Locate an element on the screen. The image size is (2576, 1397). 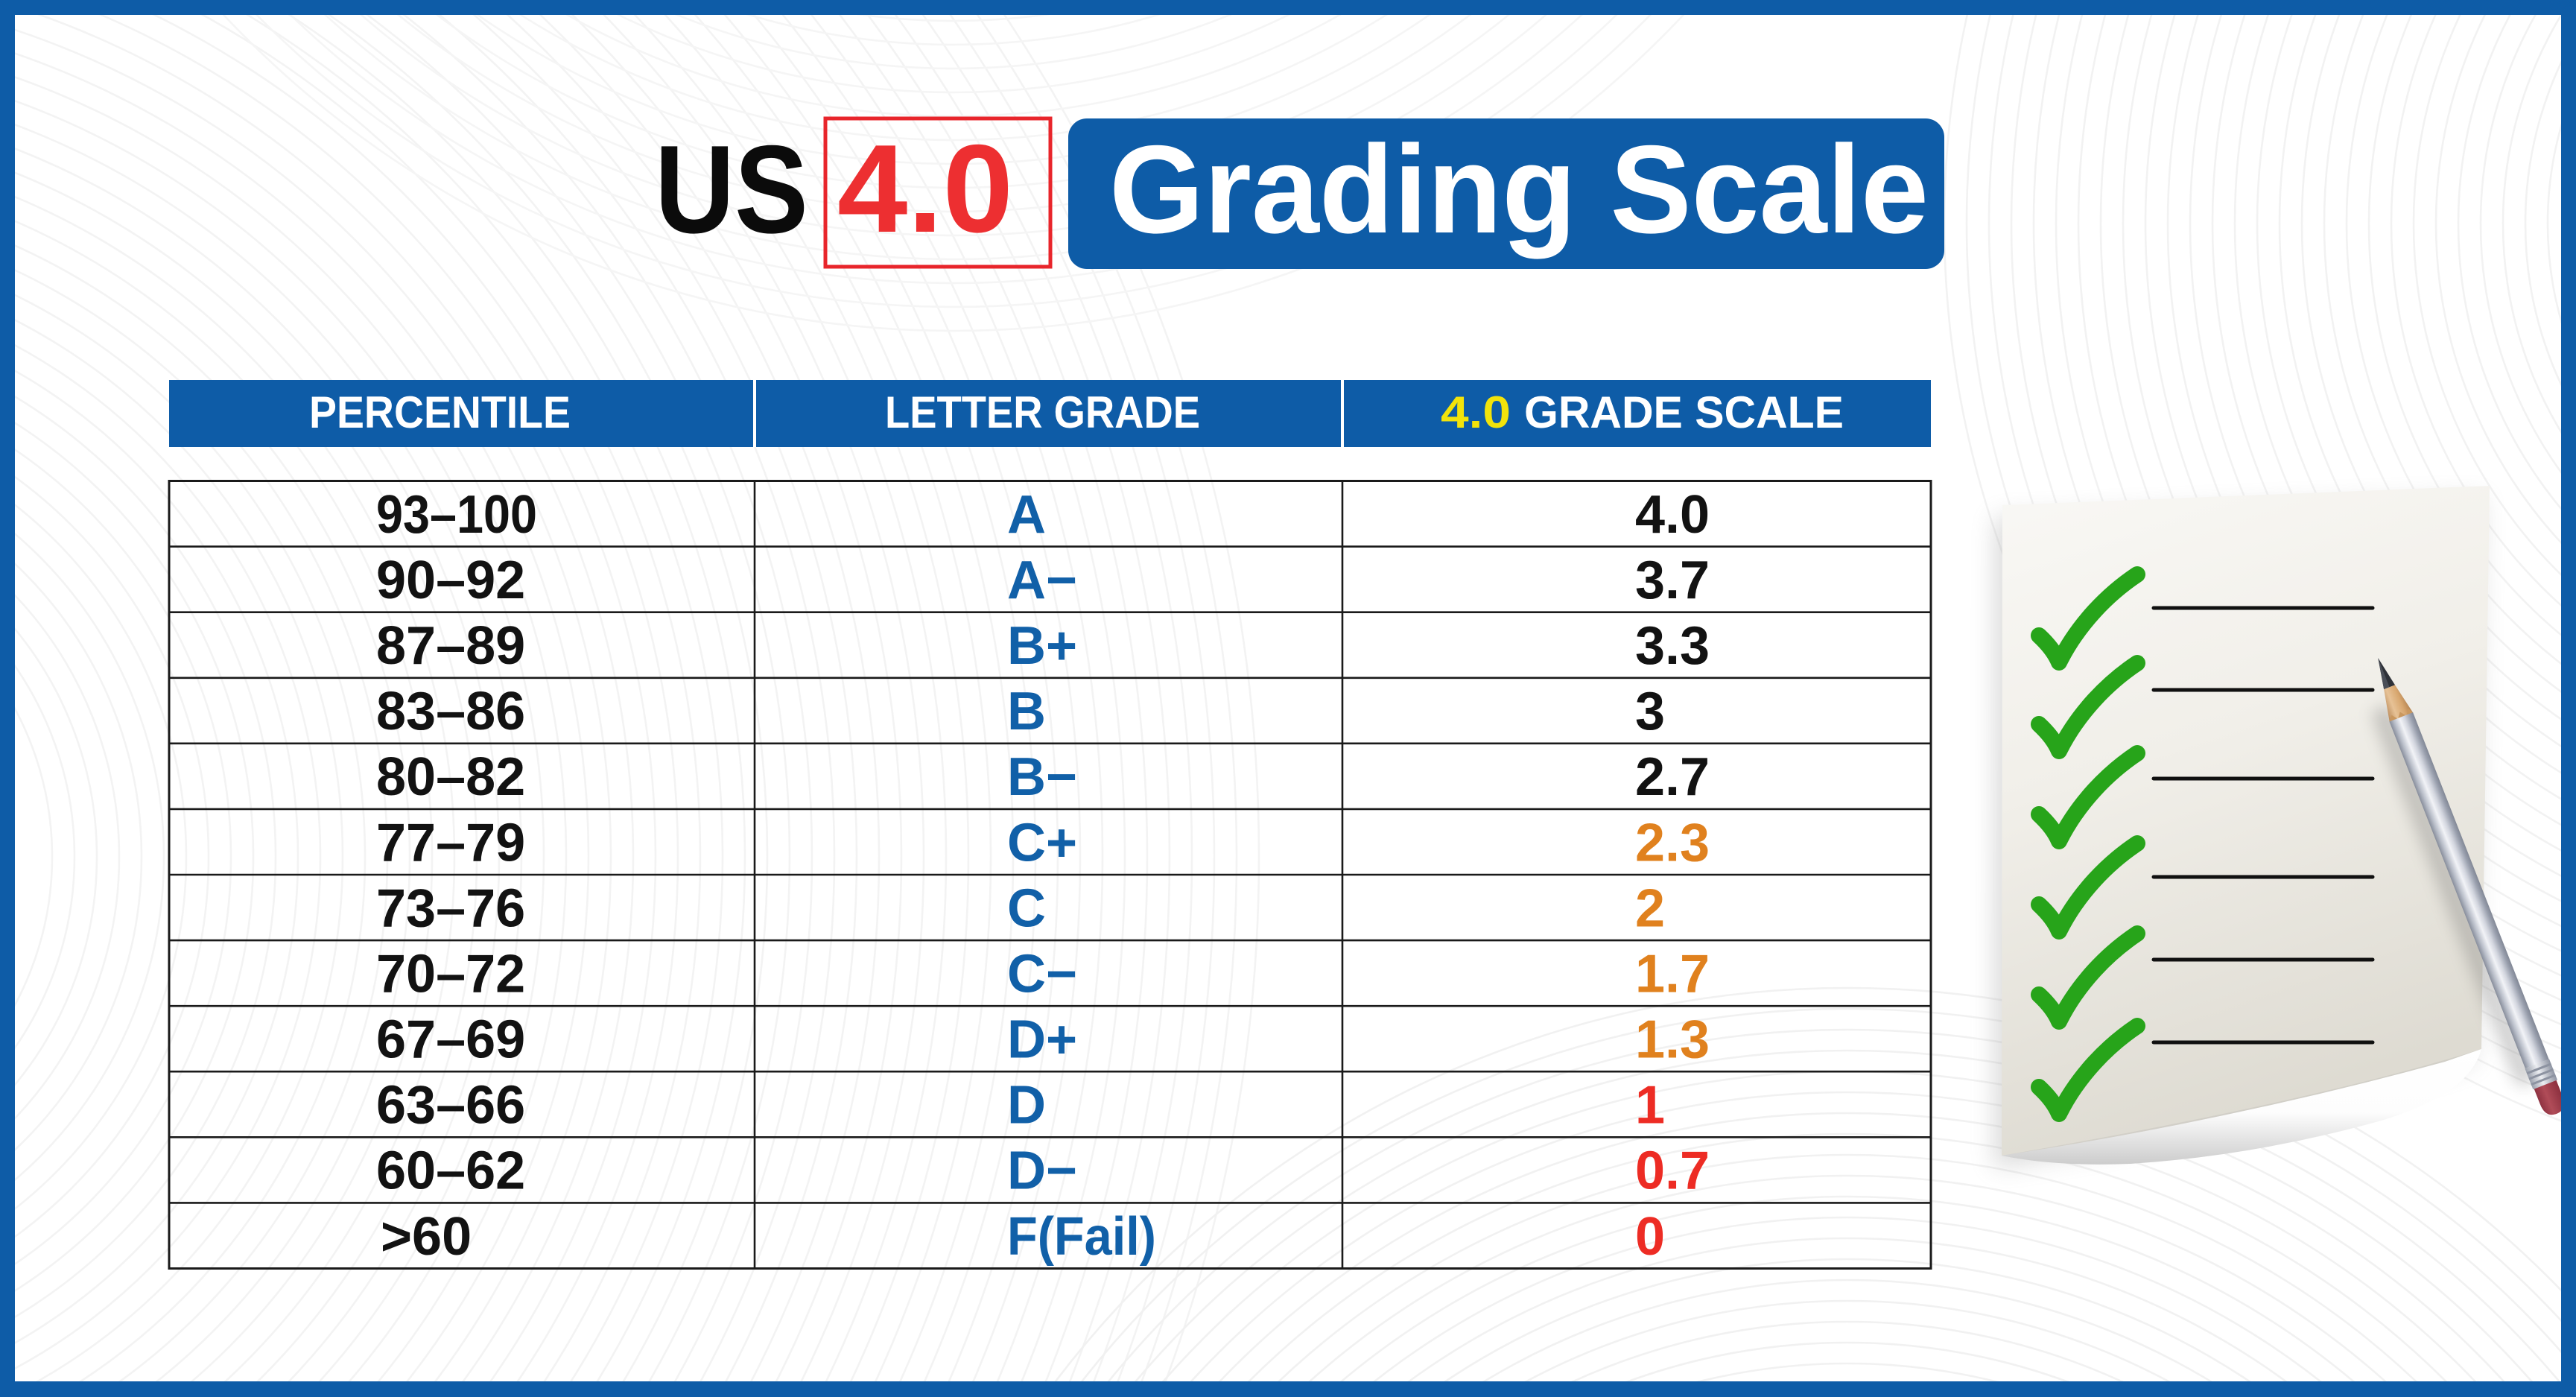
svg-text: 93–100 is located at coordinates (457, 515).